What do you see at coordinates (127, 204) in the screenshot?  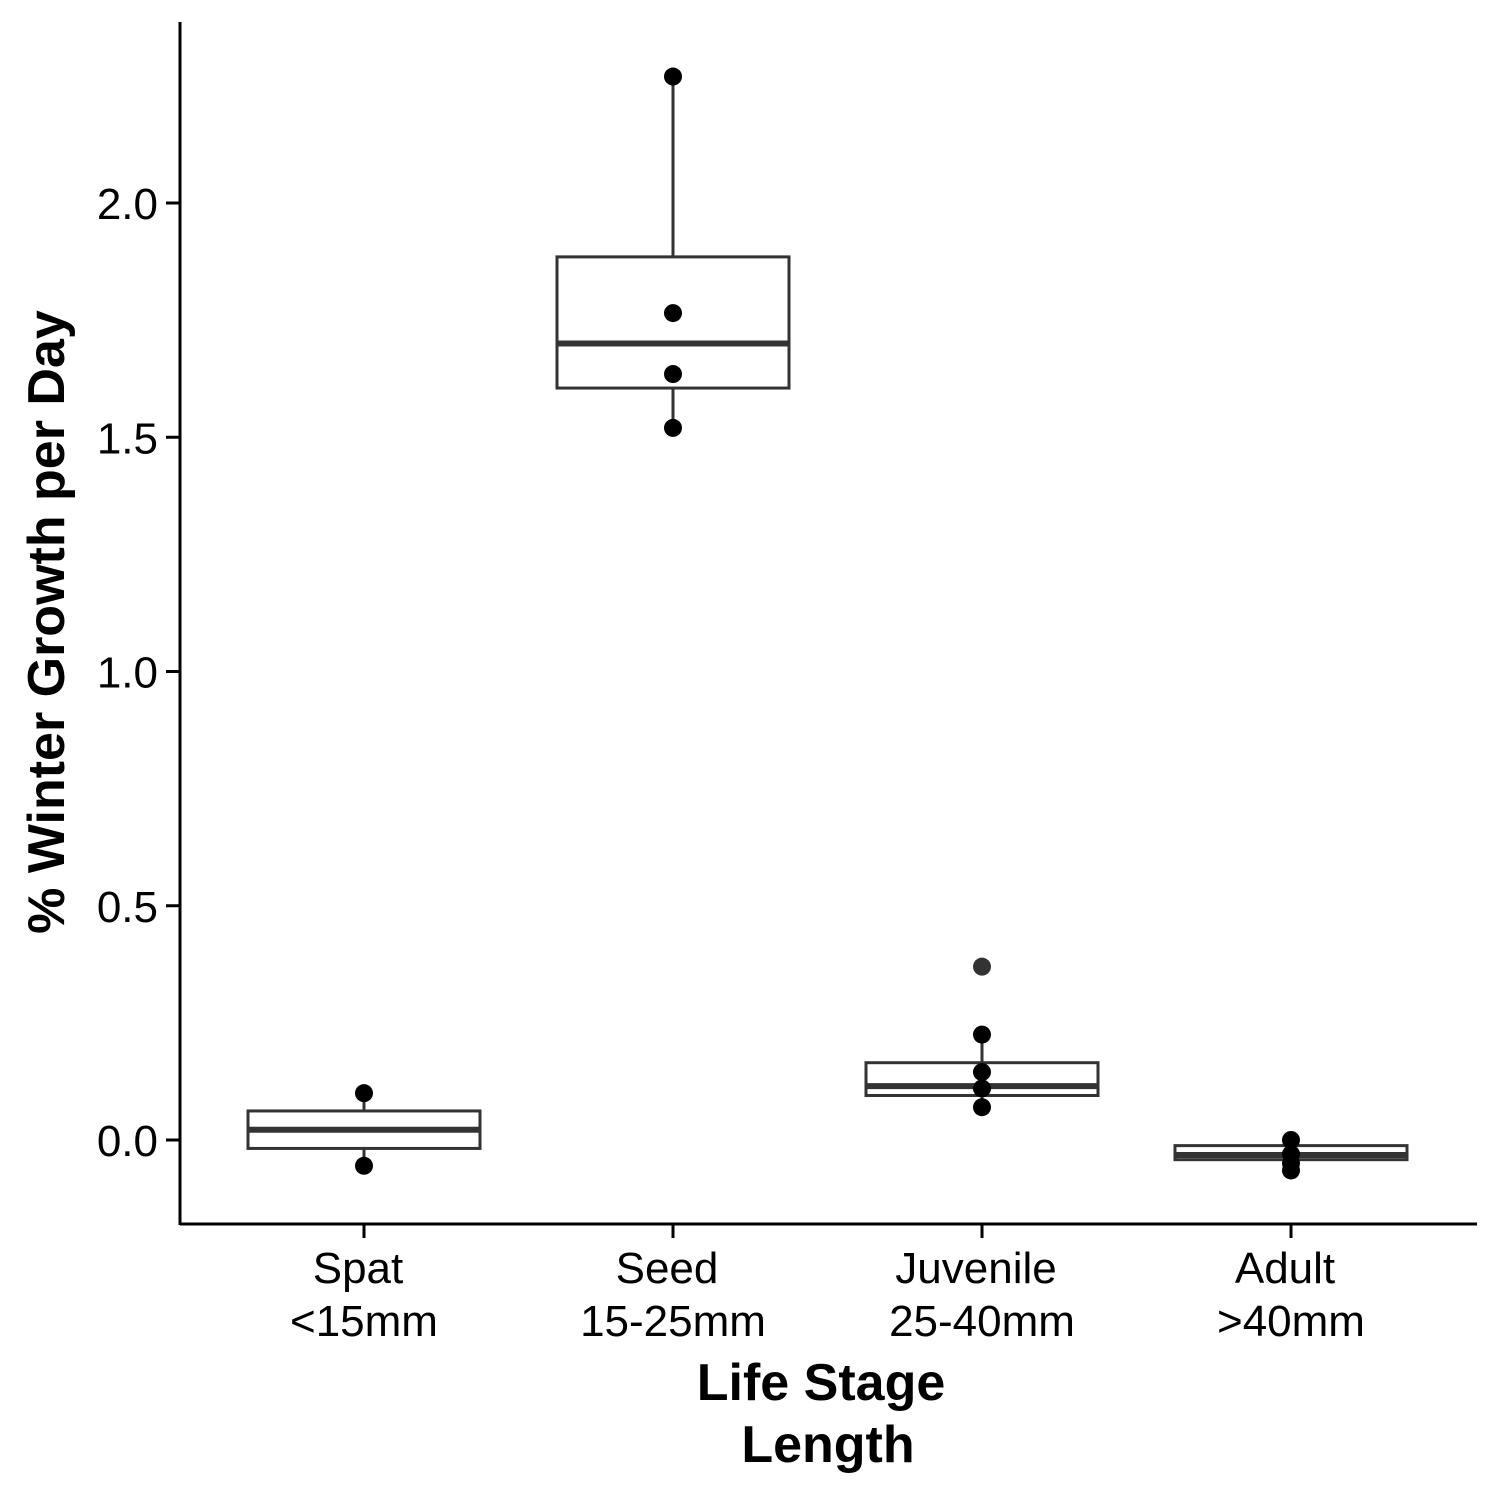 I see `y-tick-label: 2.0` at bounding box center [127, 204].